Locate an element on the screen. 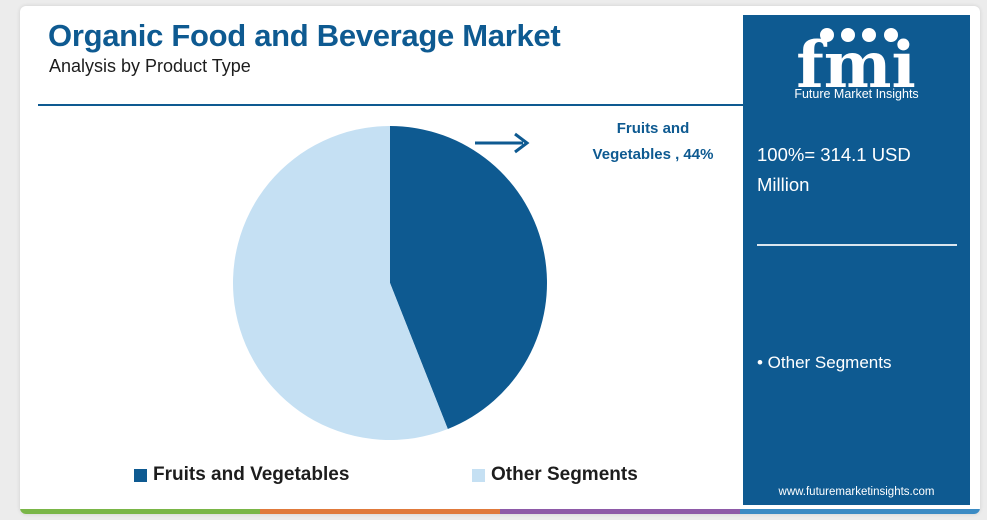  legend-swatch-fruits is located at coordinates (140, 475).